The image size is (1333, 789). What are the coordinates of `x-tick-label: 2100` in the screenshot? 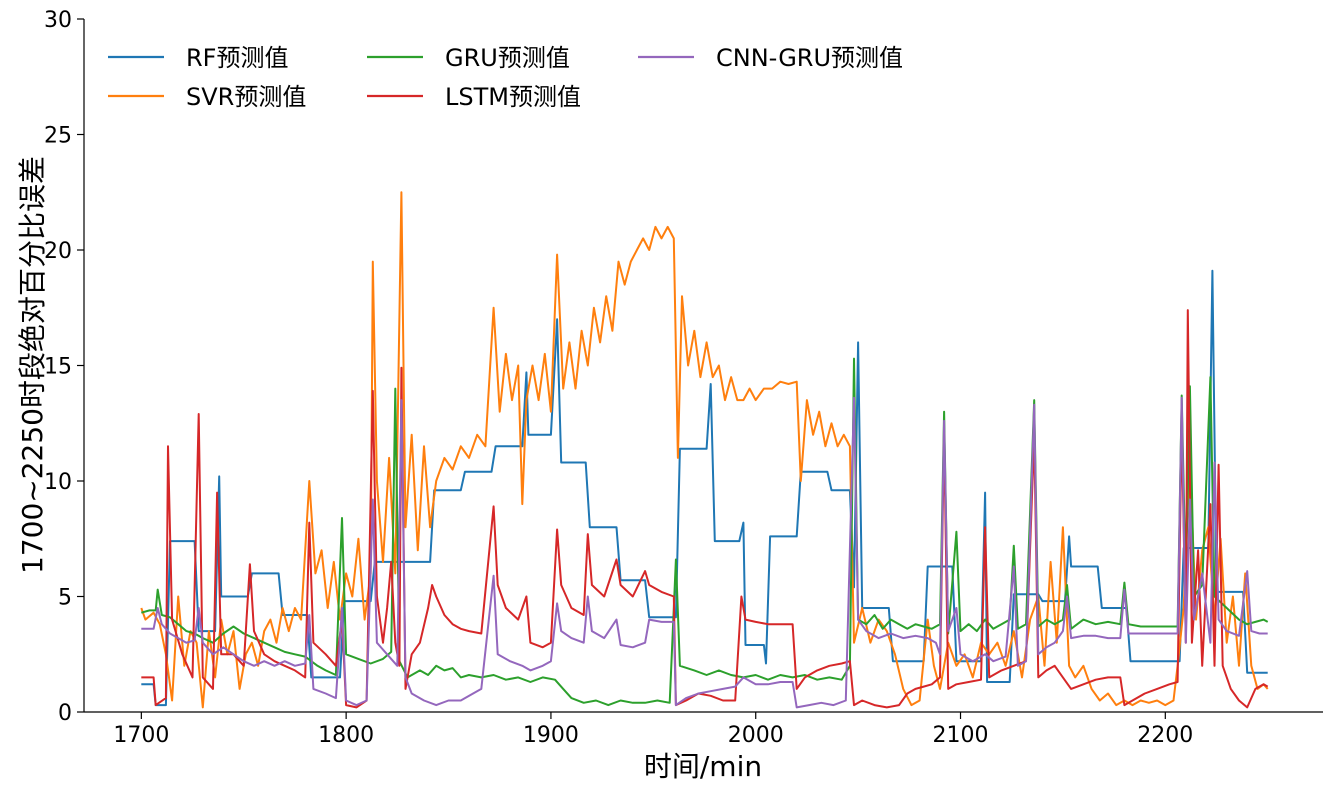 It's located at (961, 735).